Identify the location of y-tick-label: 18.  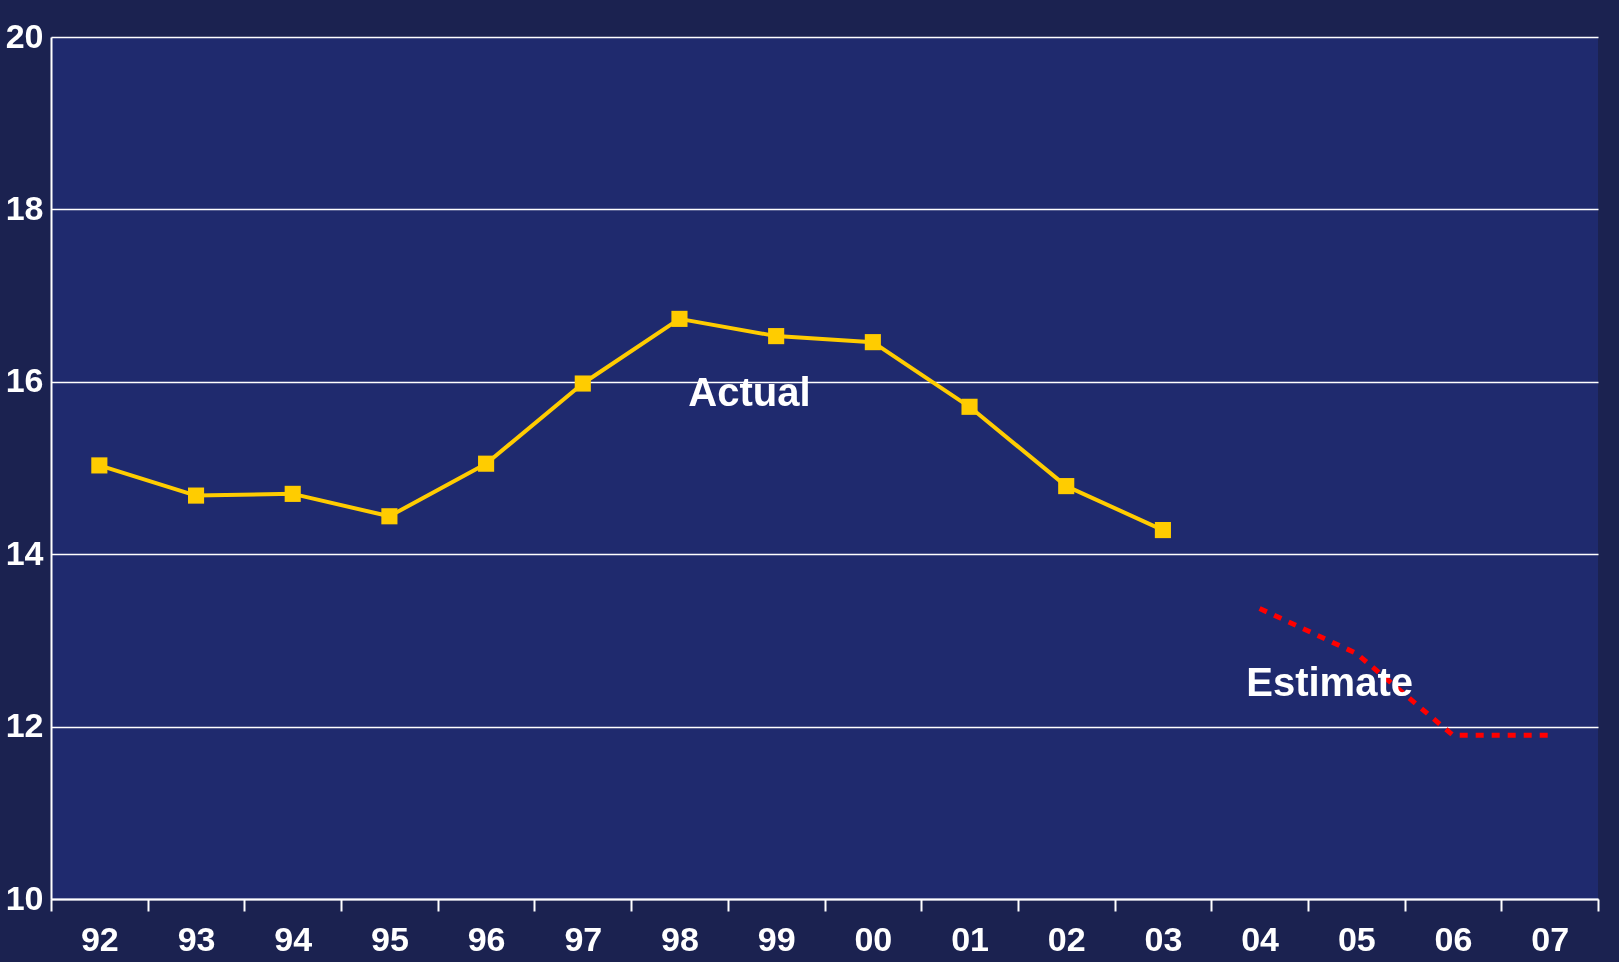
(24, 207).